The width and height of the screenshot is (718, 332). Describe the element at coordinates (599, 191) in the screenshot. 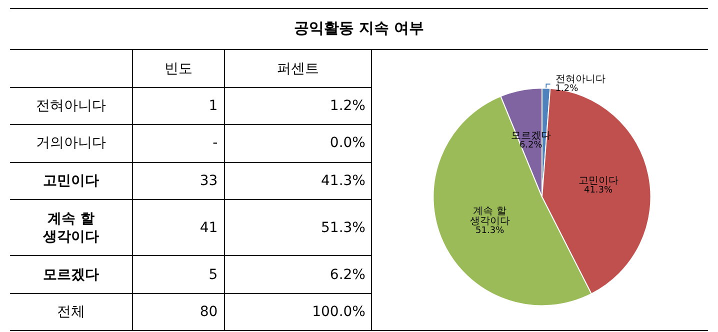

I see `data-label: 41.3%` at that location.